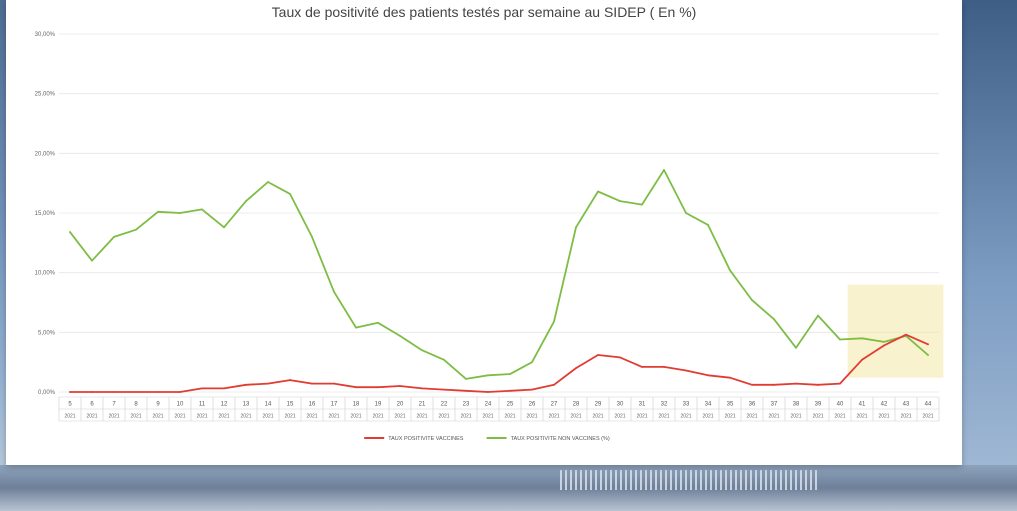  Describe the element at coordinates (356, 405) in the screenshot. I see `x-tick-label: 18` at that location.